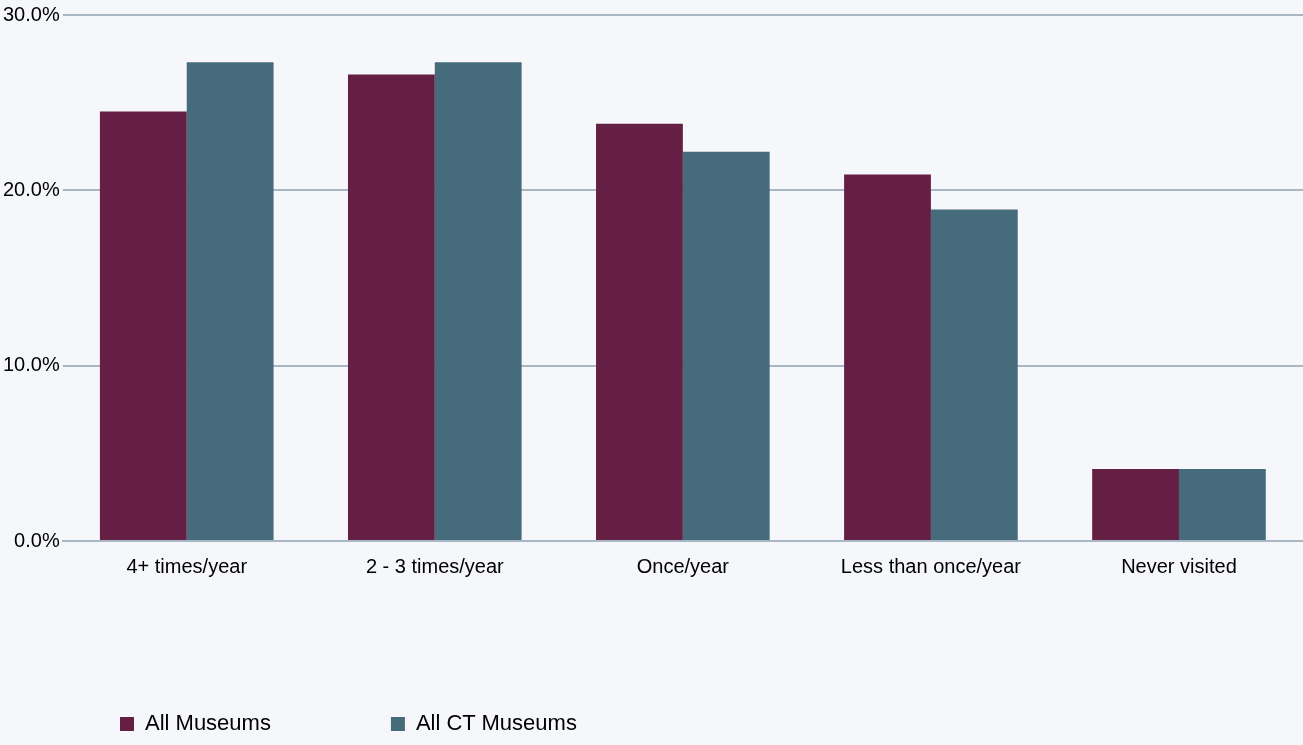  I want to click on x-tick-label: Less than once/year, so click(931, 565).